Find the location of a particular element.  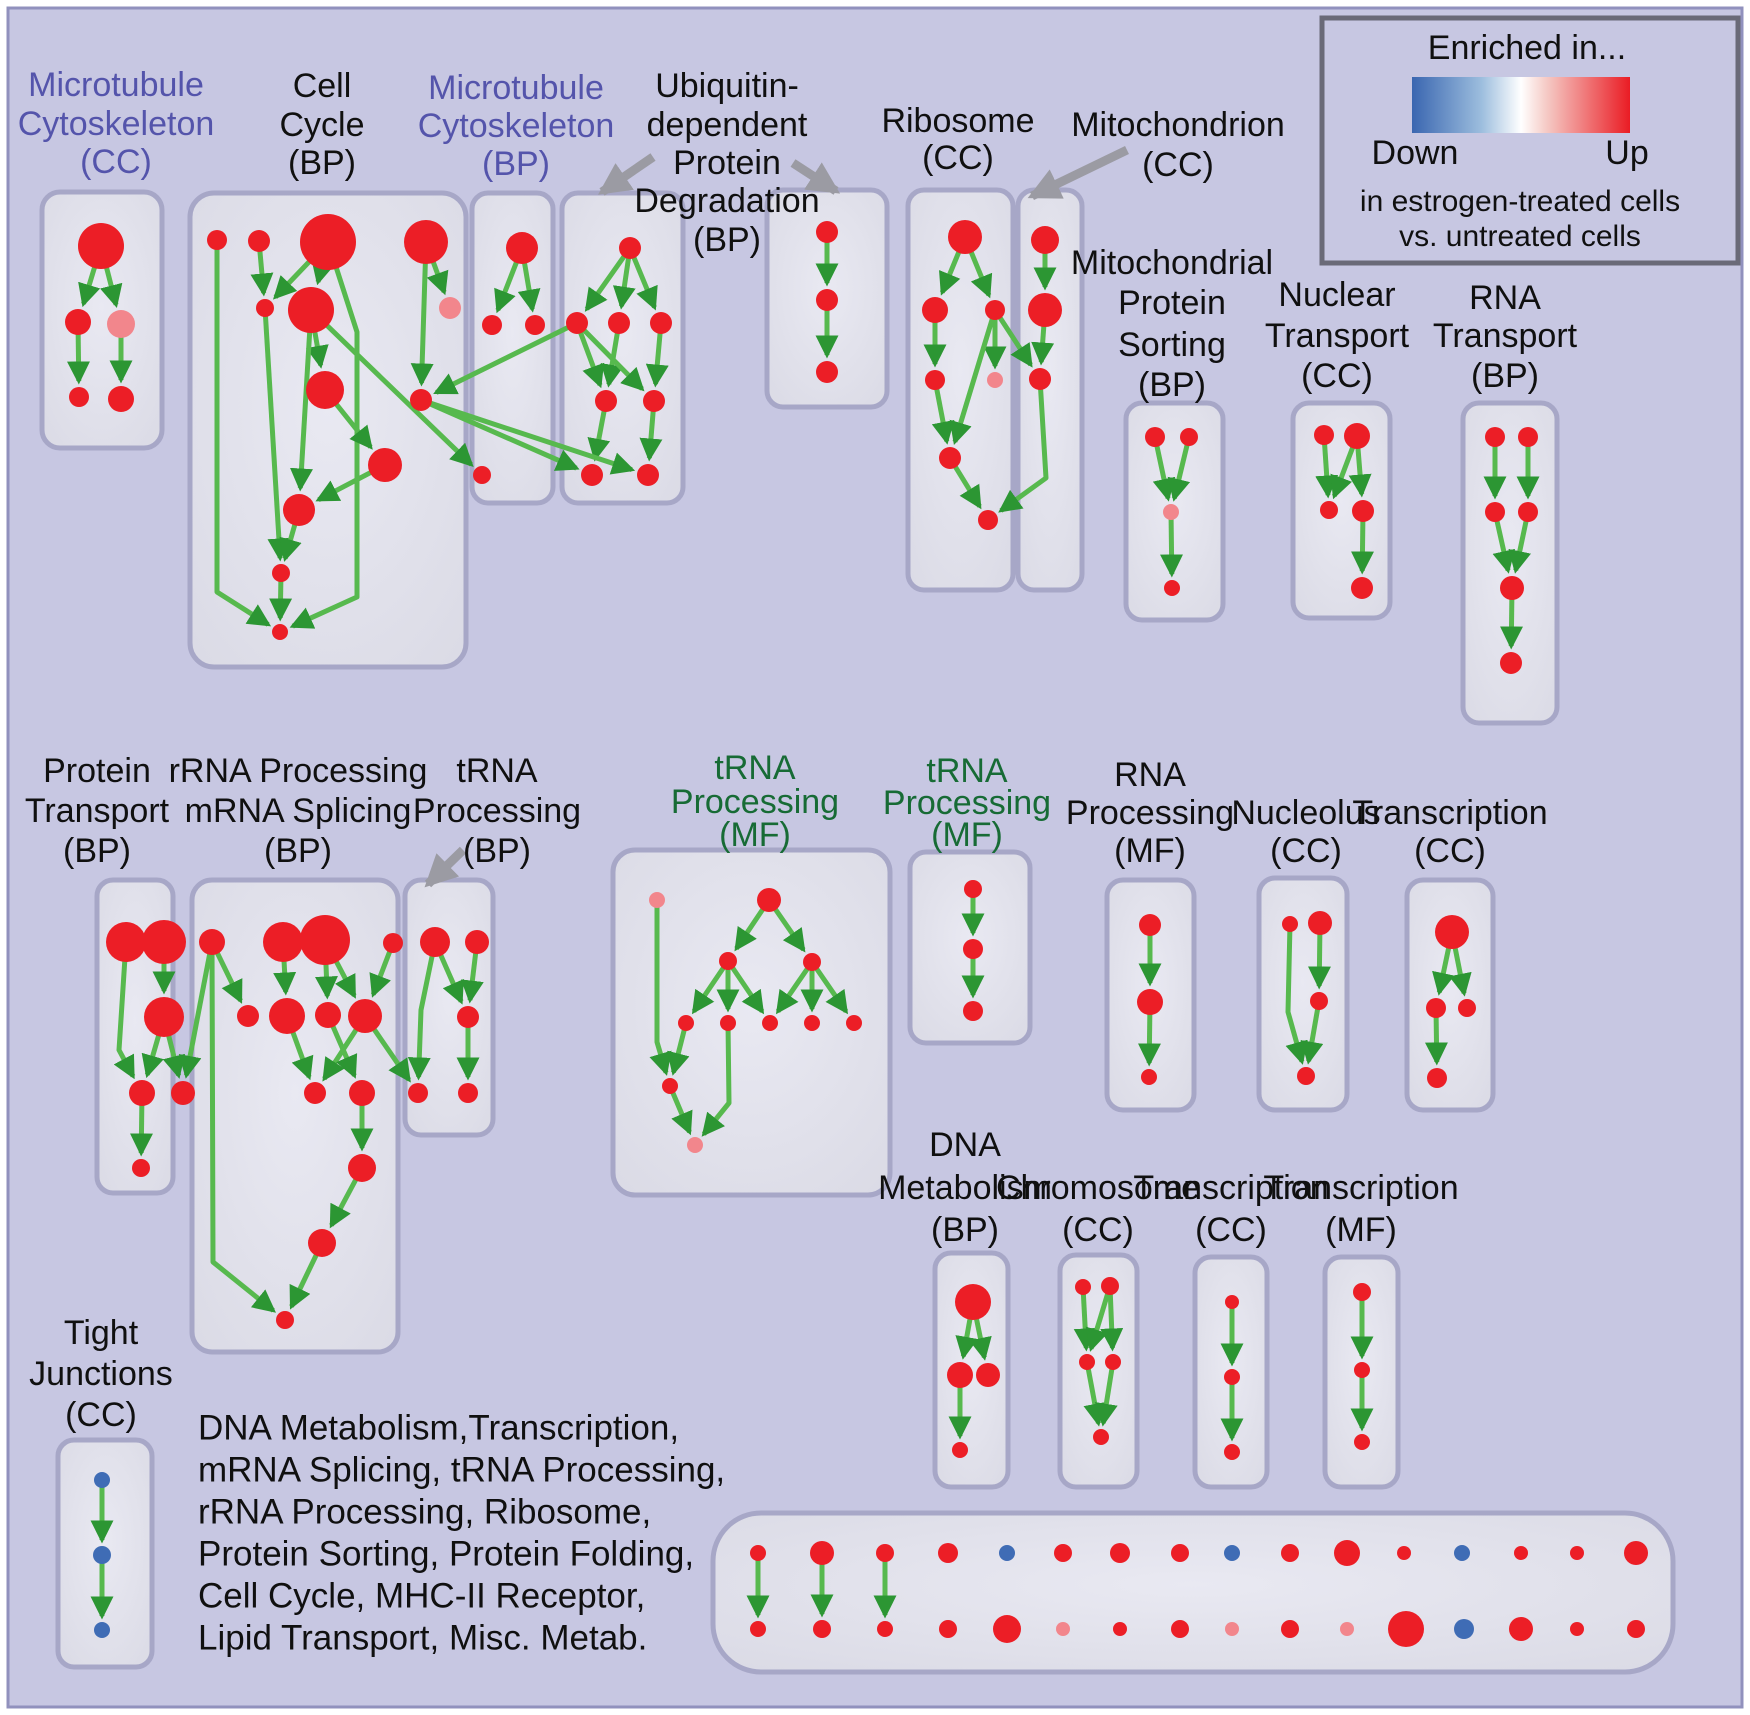

node-dna-ML is located at coordinates (960, 1375).